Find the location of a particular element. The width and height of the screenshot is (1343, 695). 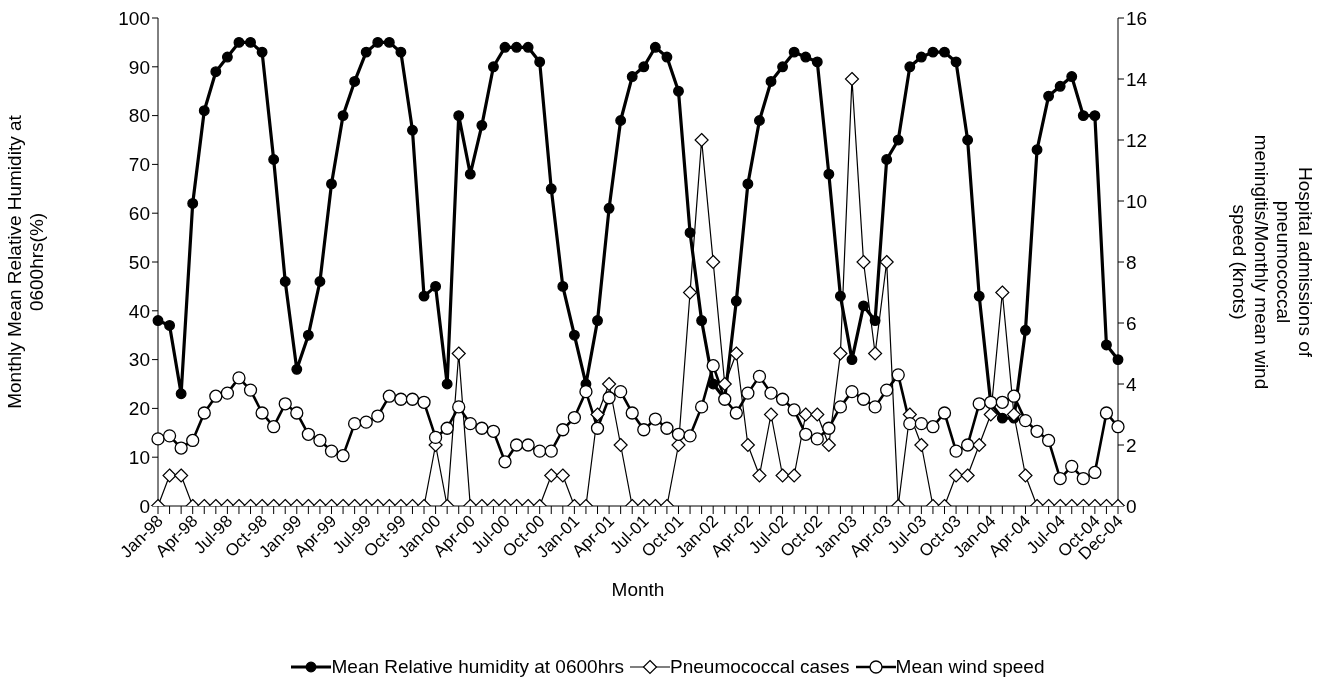

y2-tick-label: 0 is located at coordinates (1131, 506).